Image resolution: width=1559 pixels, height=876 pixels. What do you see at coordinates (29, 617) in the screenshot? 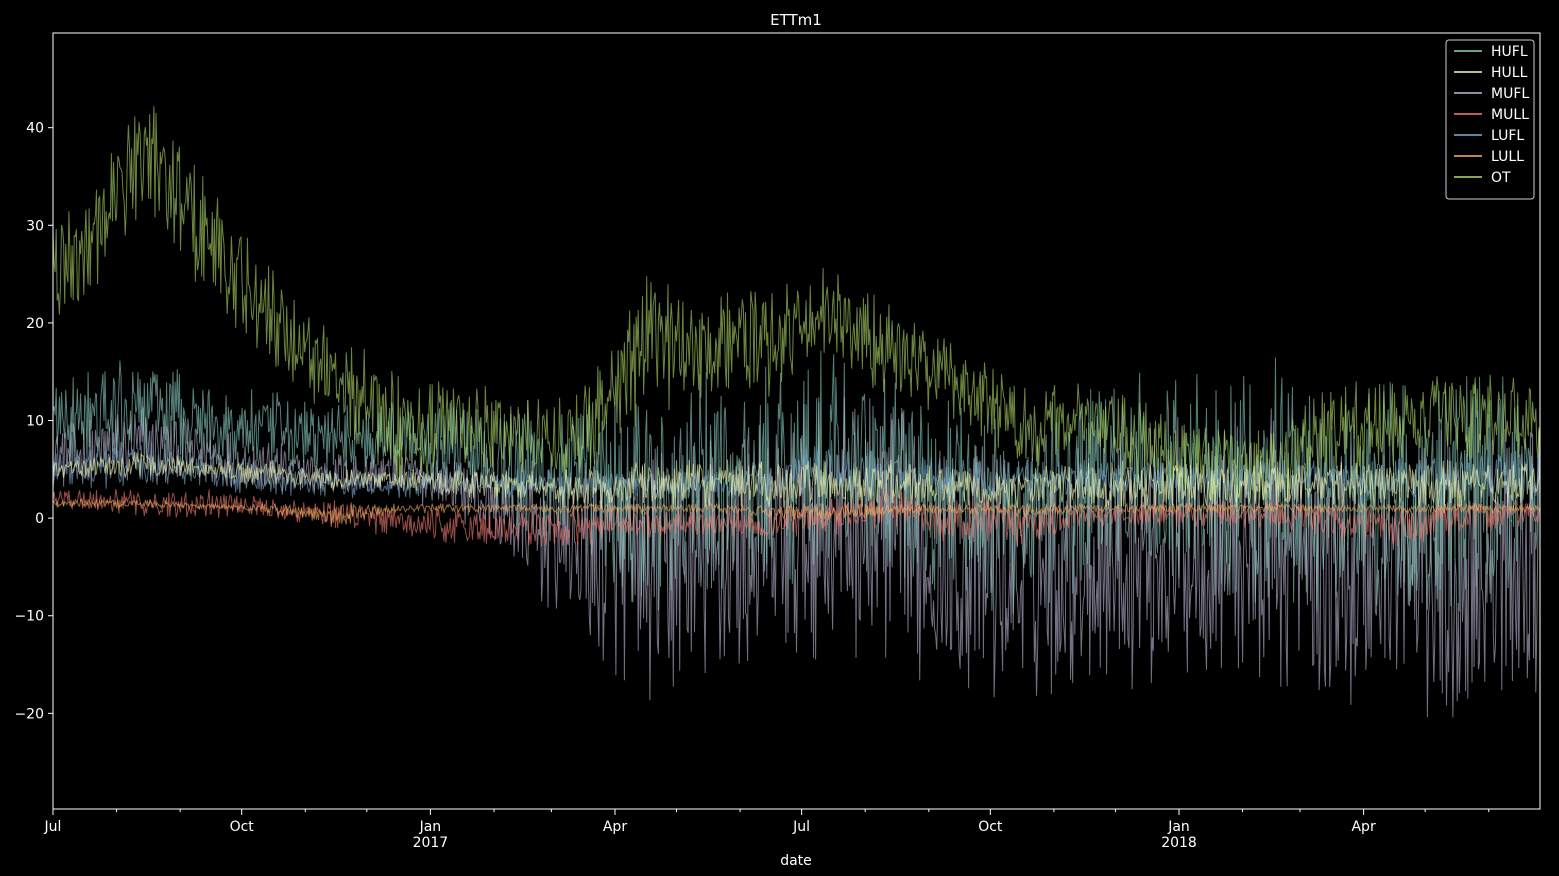
I see `y-tick-label: −10` at bounding box center [29, 617].